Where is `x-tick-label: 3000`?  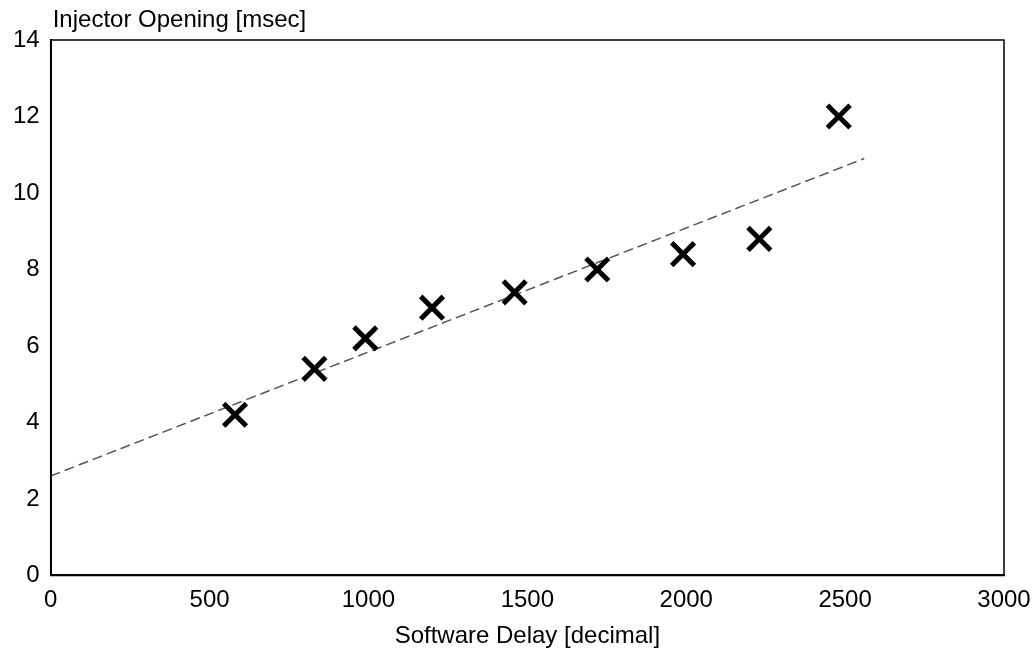
x-tick-label: 3000 is located at coordinates (1004, 599).